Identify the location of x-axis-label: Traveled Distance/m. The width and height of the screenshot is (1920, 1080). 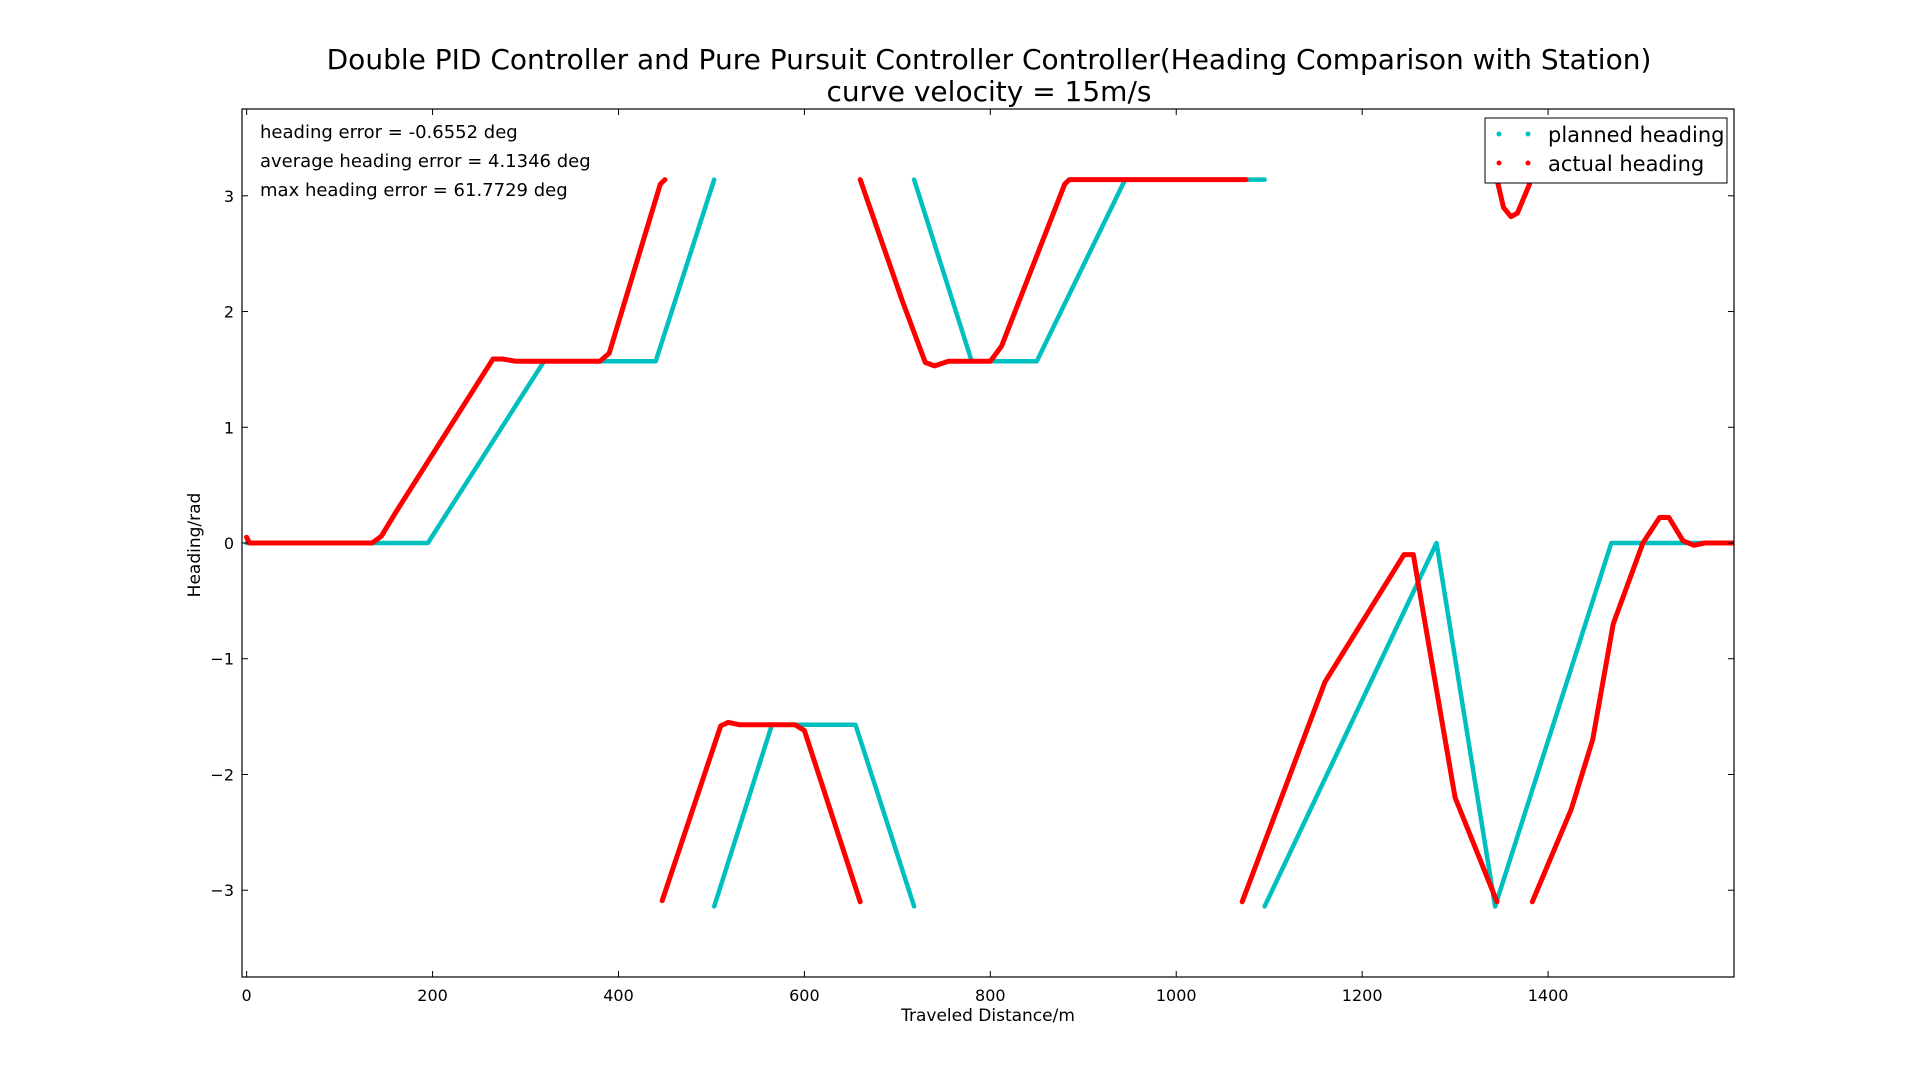
(987, 1016).